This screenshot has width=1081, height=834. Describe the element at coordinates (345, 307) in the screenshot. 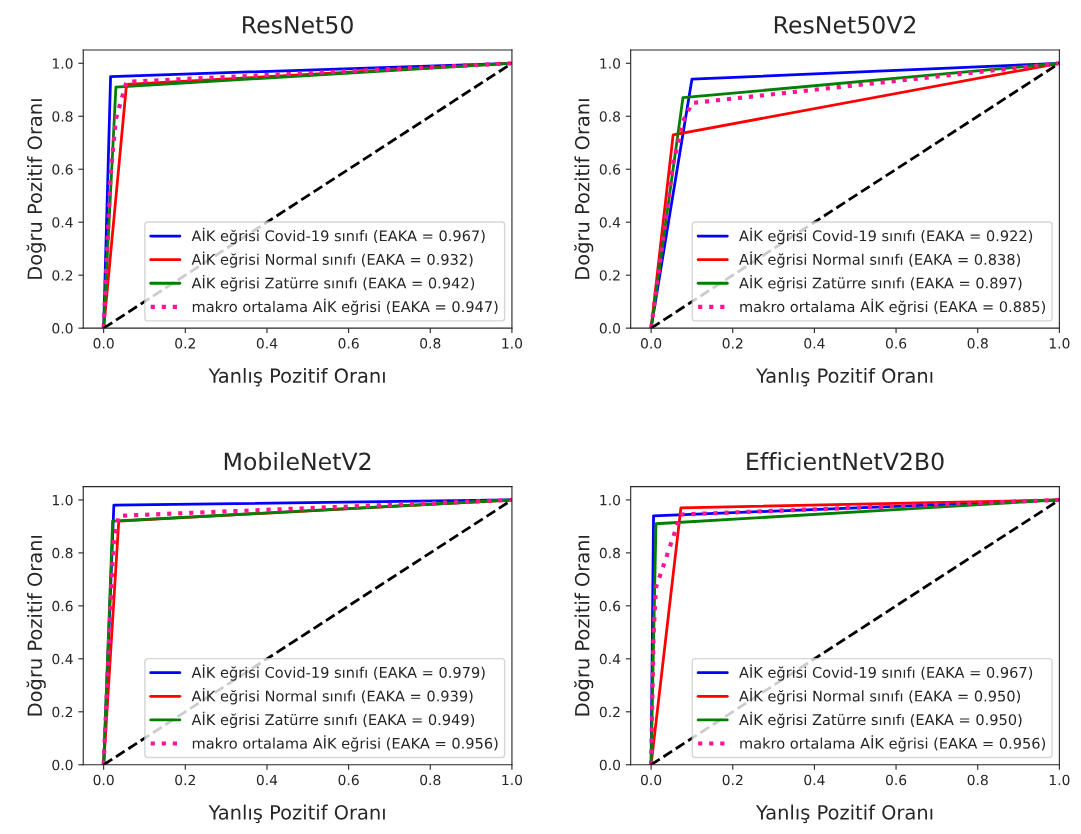

I see `legend-label: makro ortalama AİK eğrisi (EAKA = 0.947)` at that location.